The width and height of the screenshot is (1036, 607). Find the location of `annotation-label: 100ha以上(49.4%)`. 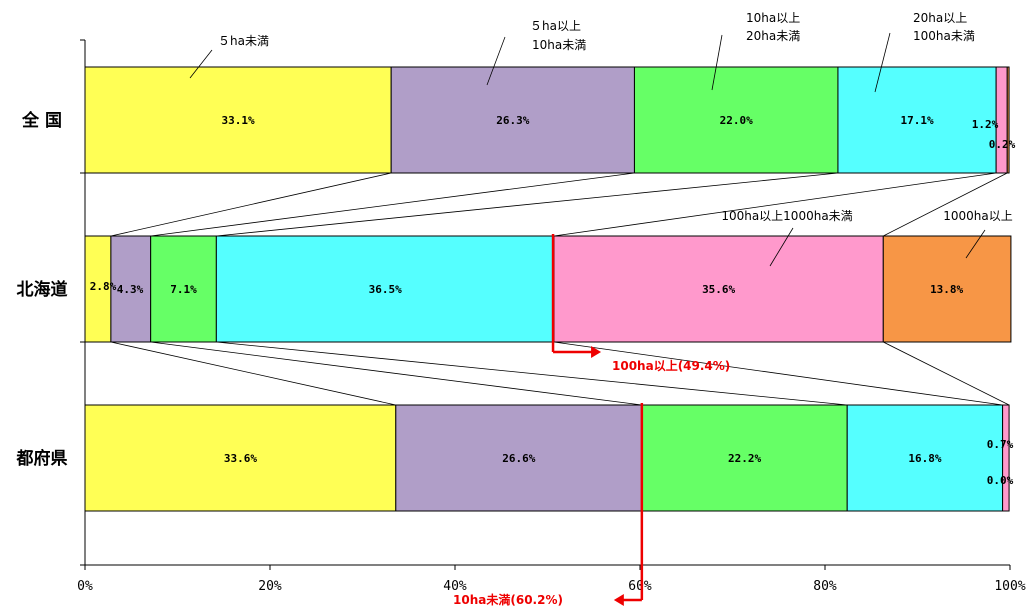

annotation-label: 100ha以上(49.4%) is located at coordinates (671, 365).